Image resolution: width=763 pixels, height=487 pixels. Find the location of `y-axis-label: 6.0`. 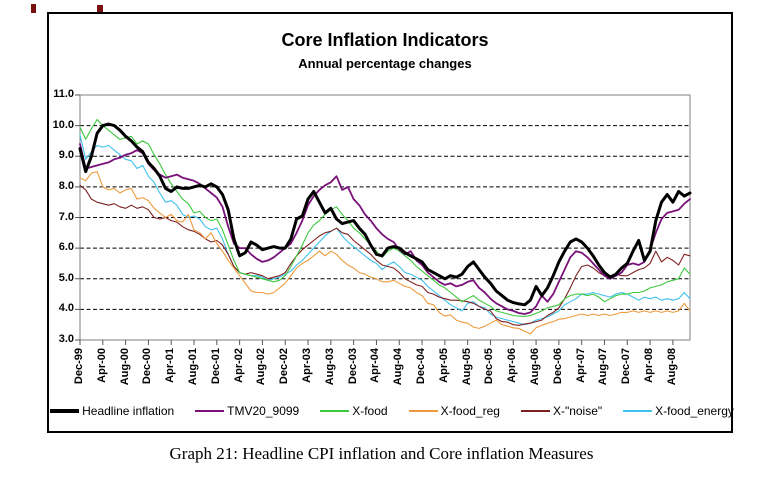

y-axis-label: 6.0 is located at coordinates (66, 247).